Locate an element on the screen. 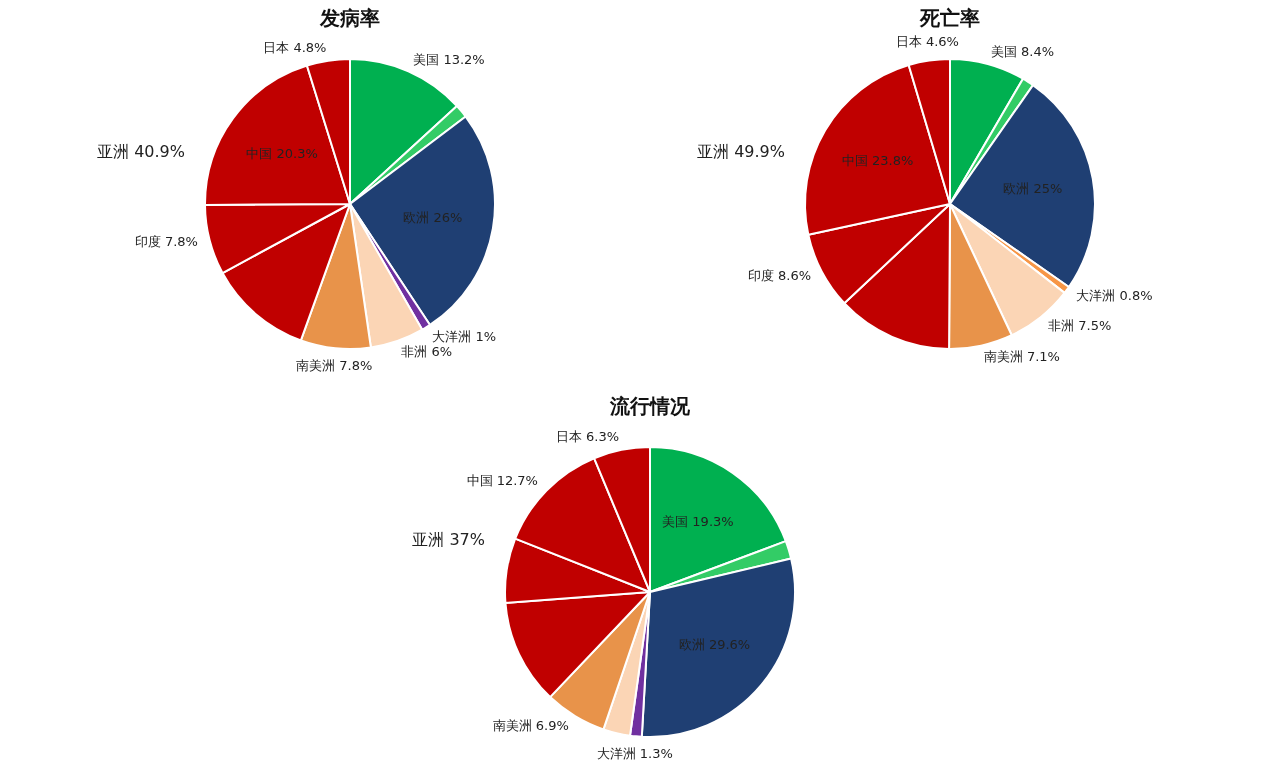 This screenshot has width=1278, height=766. slice-label: 欧洲 26% is located at coordinates (433, 217).